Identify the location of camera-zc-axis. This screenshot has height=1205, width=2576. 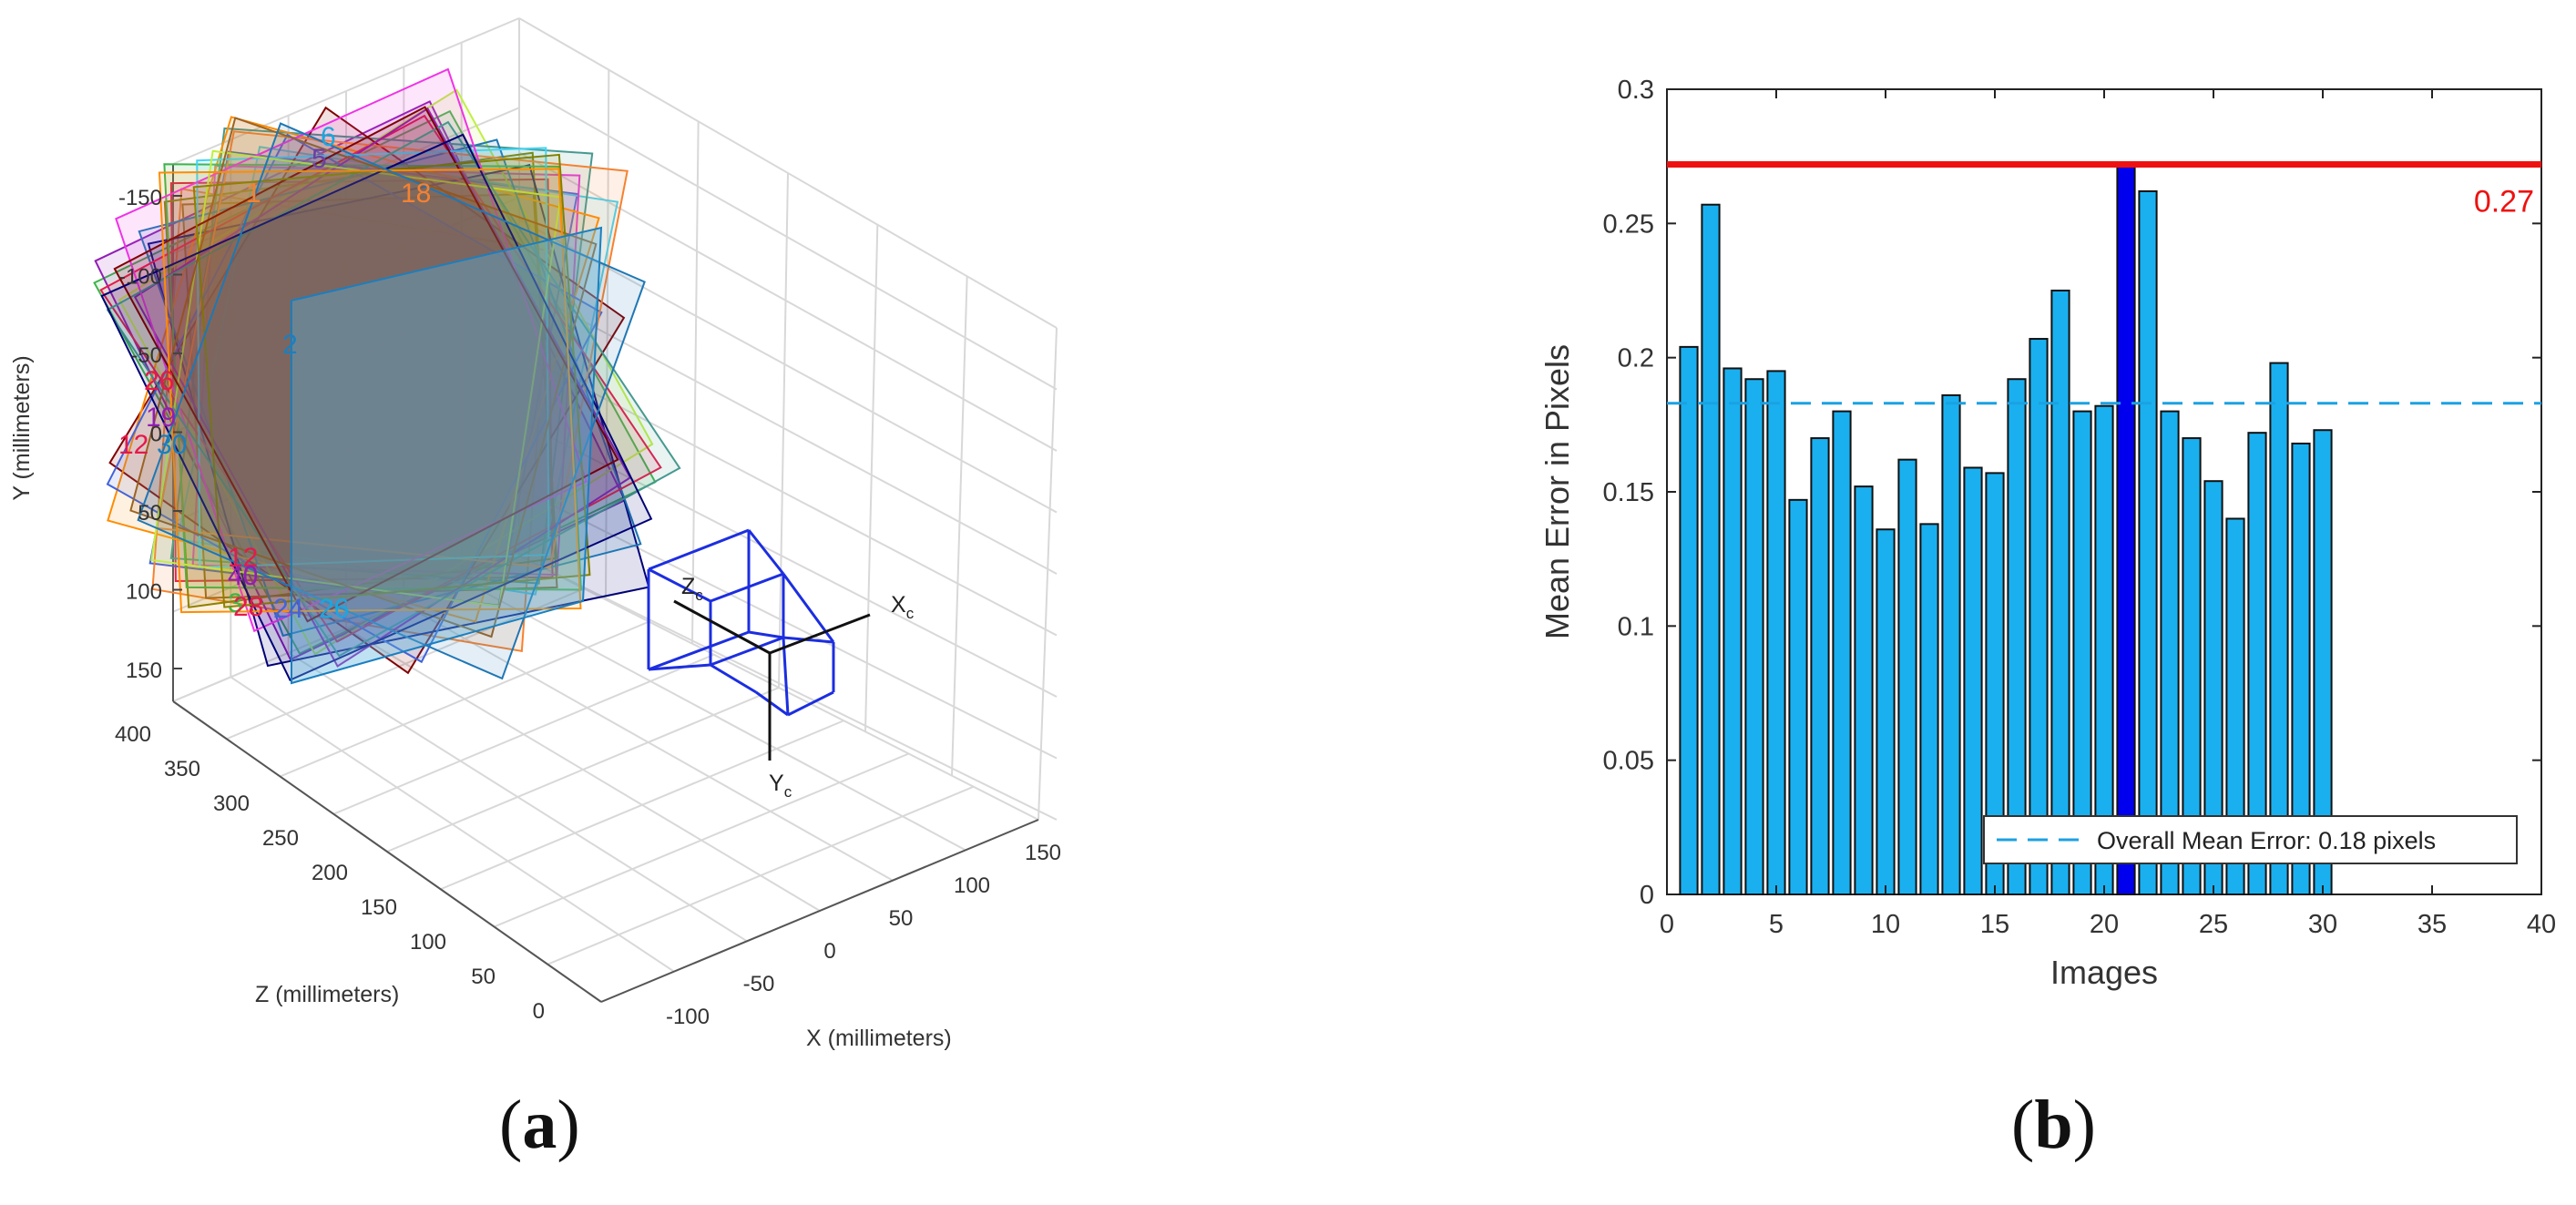
(722, 627).